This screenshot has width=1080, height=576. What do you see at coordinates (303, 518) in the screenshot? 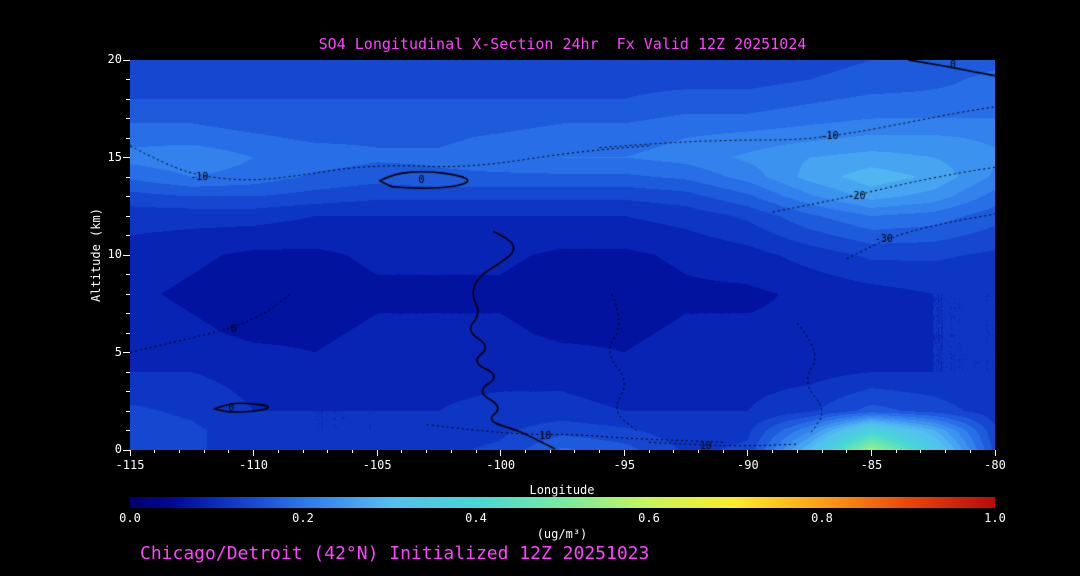
I see `colorbar-tick-label: 0.2` at bounding box center [303, 518].